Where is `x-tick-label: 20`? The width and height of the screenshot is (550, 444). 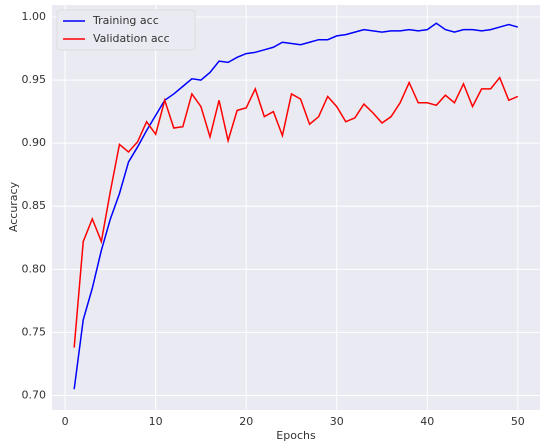 x-tick-label: 20 is located at coordinates (246, 421).